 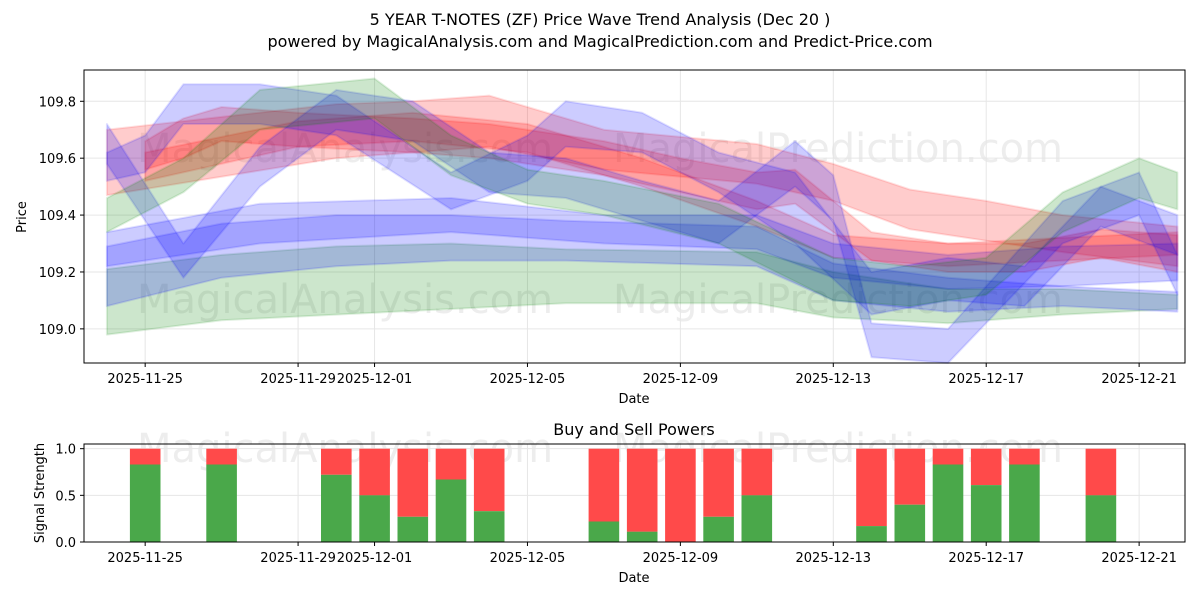 I want to click on bottom-x-tick-label: 2025-12-21, so click(x=1139, y=558).